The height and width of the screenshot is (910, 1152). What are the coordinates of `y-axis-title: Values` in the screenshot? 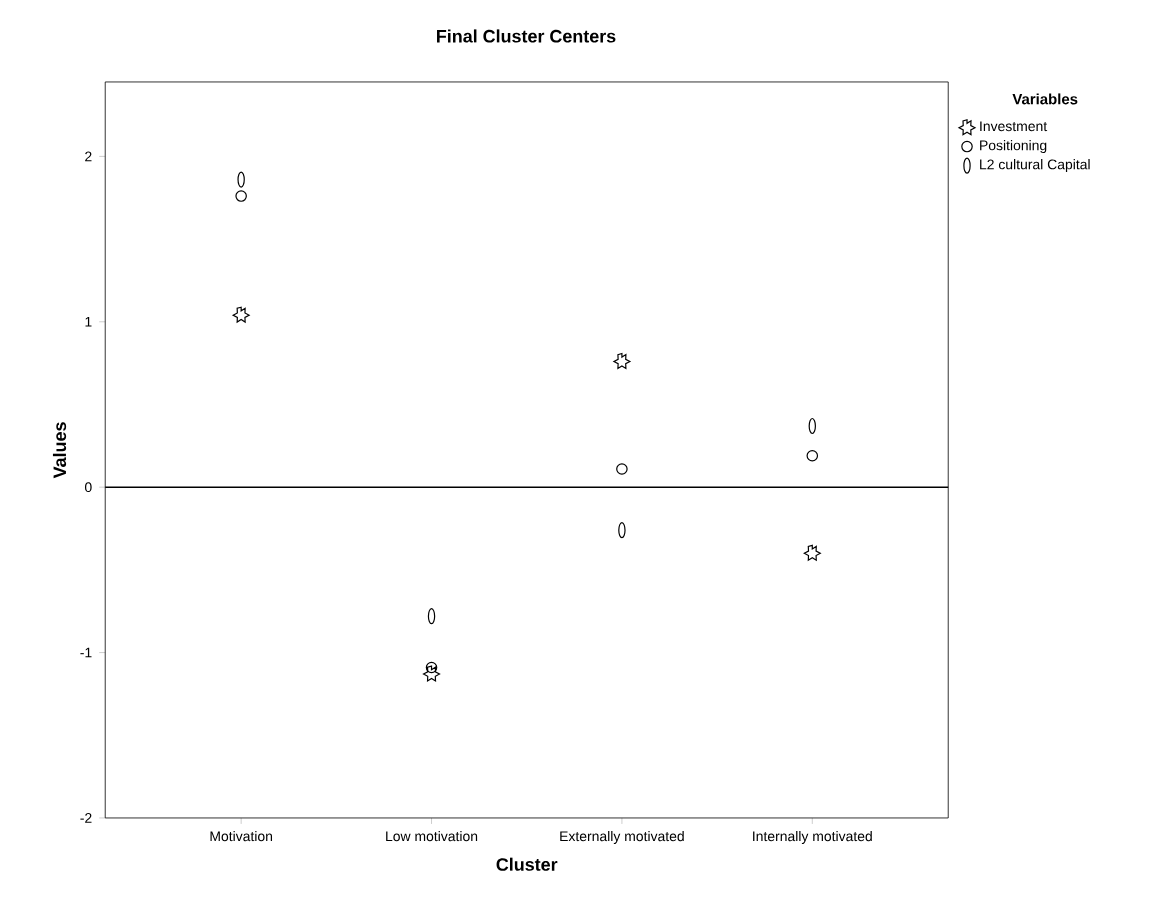 It's located at (59, 450).